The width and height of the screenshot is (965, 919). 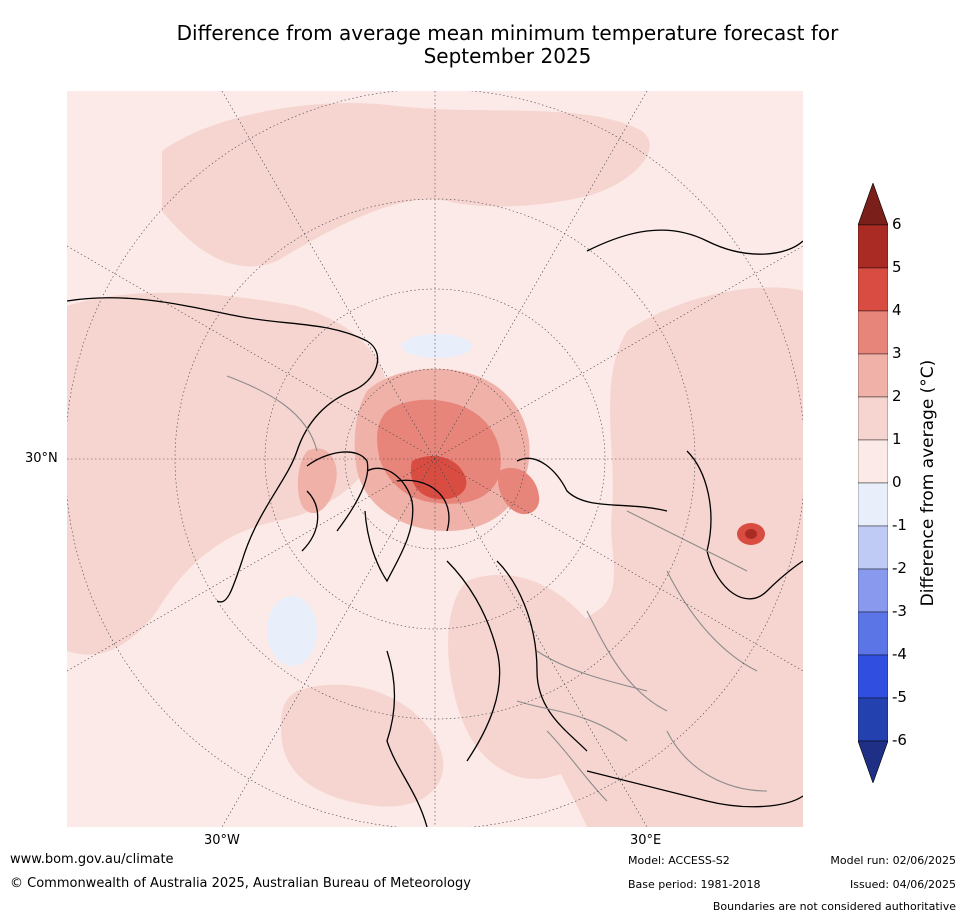 What do you see at coordinates (317, 481) in the screenshot?
I see `anomaly-2-3-baffin` at bounding box center [317, 481].